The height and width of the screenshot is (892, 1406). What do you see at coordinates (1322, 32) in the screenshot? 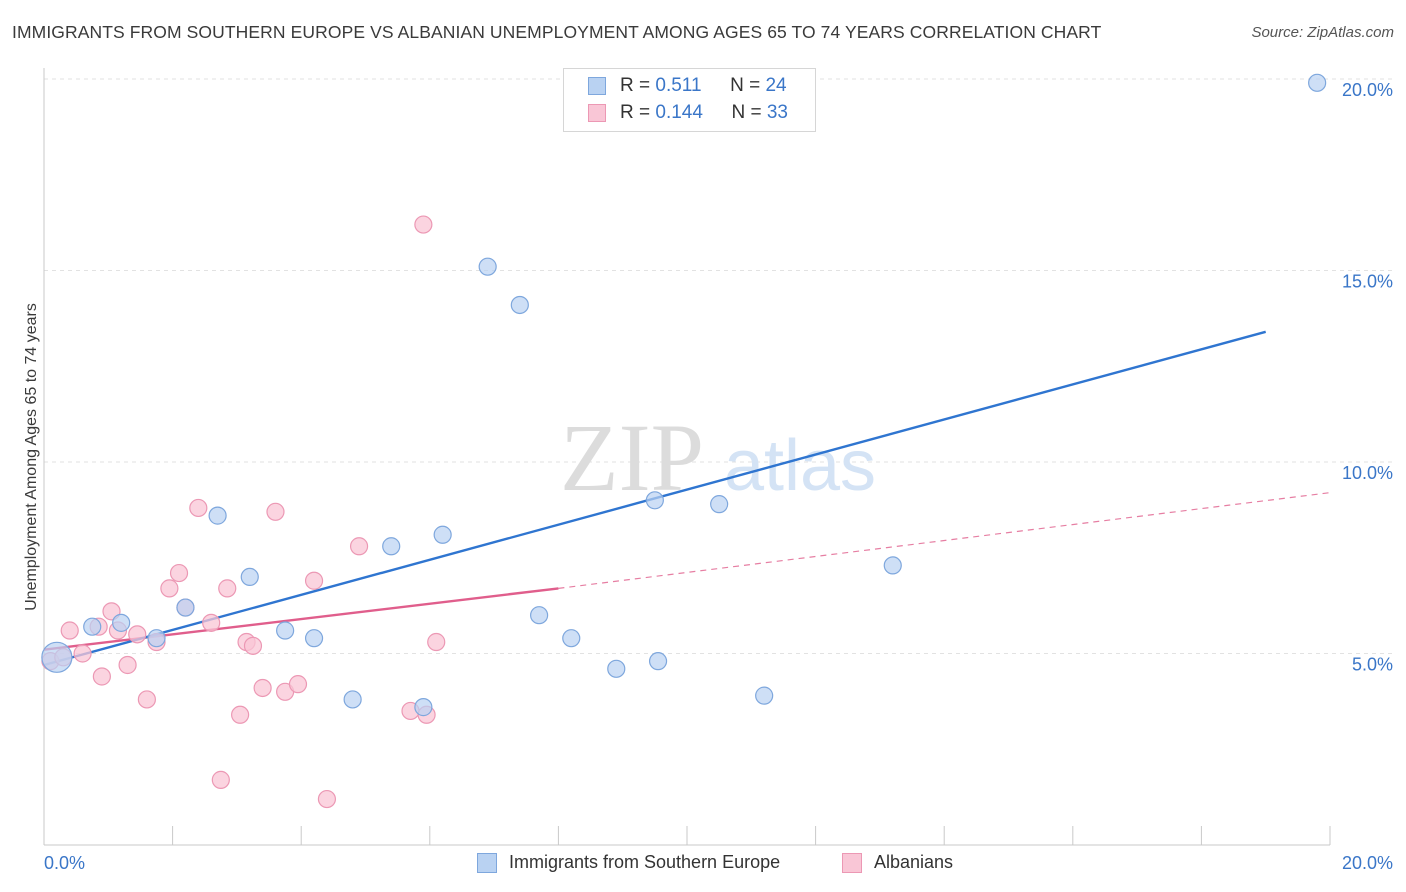
I see `source-label: Source: ZipAtlas.com` at bounding box center [1322, 32].